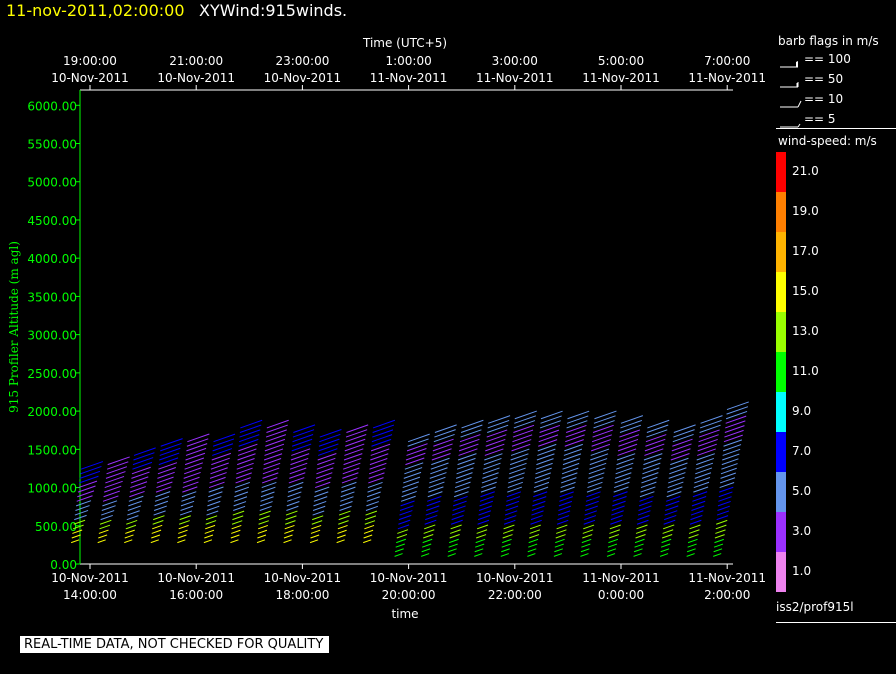  Describe the element at coordinates (791, 104) in the screenshot. I see `barb-full-10-icon` at that location.